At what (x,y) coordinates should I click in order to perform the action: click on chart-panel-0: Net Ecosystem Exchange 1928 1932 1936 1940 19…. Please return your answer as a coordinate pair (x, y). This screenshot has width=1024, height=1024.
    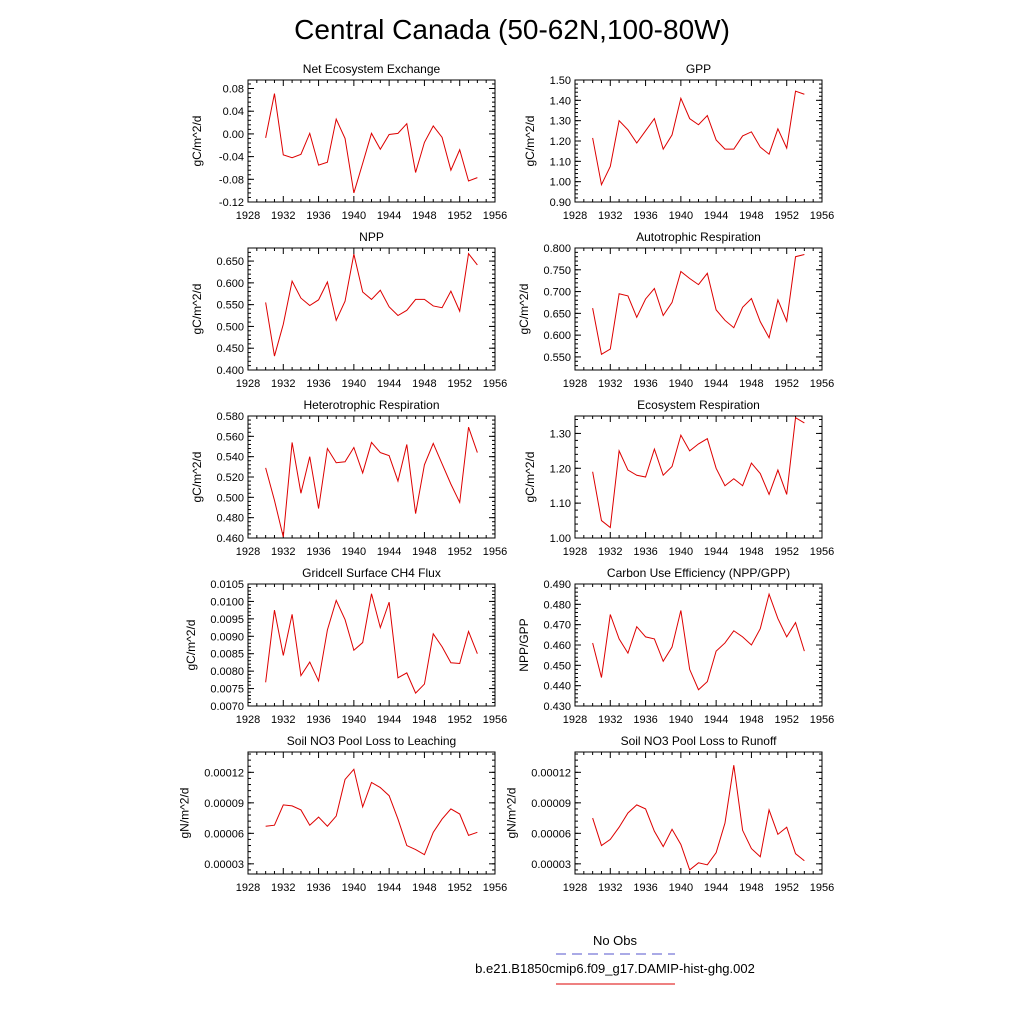
    Looking at the image, I should click on (348, 142).